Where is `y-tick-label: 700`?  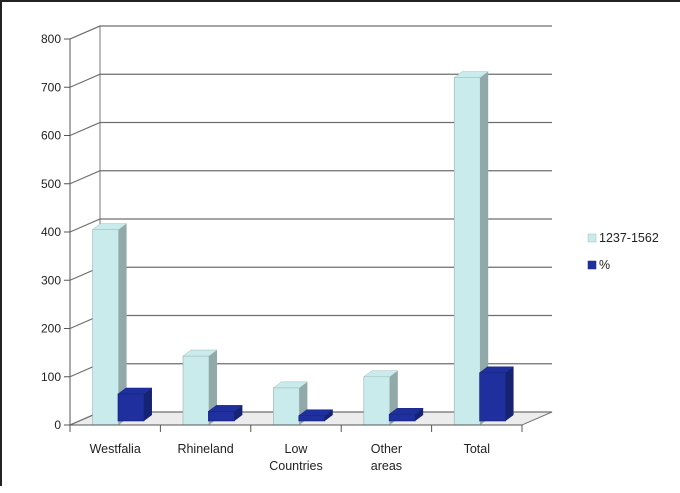
y-tick-label: 700 is located at coordinates (51, 87).